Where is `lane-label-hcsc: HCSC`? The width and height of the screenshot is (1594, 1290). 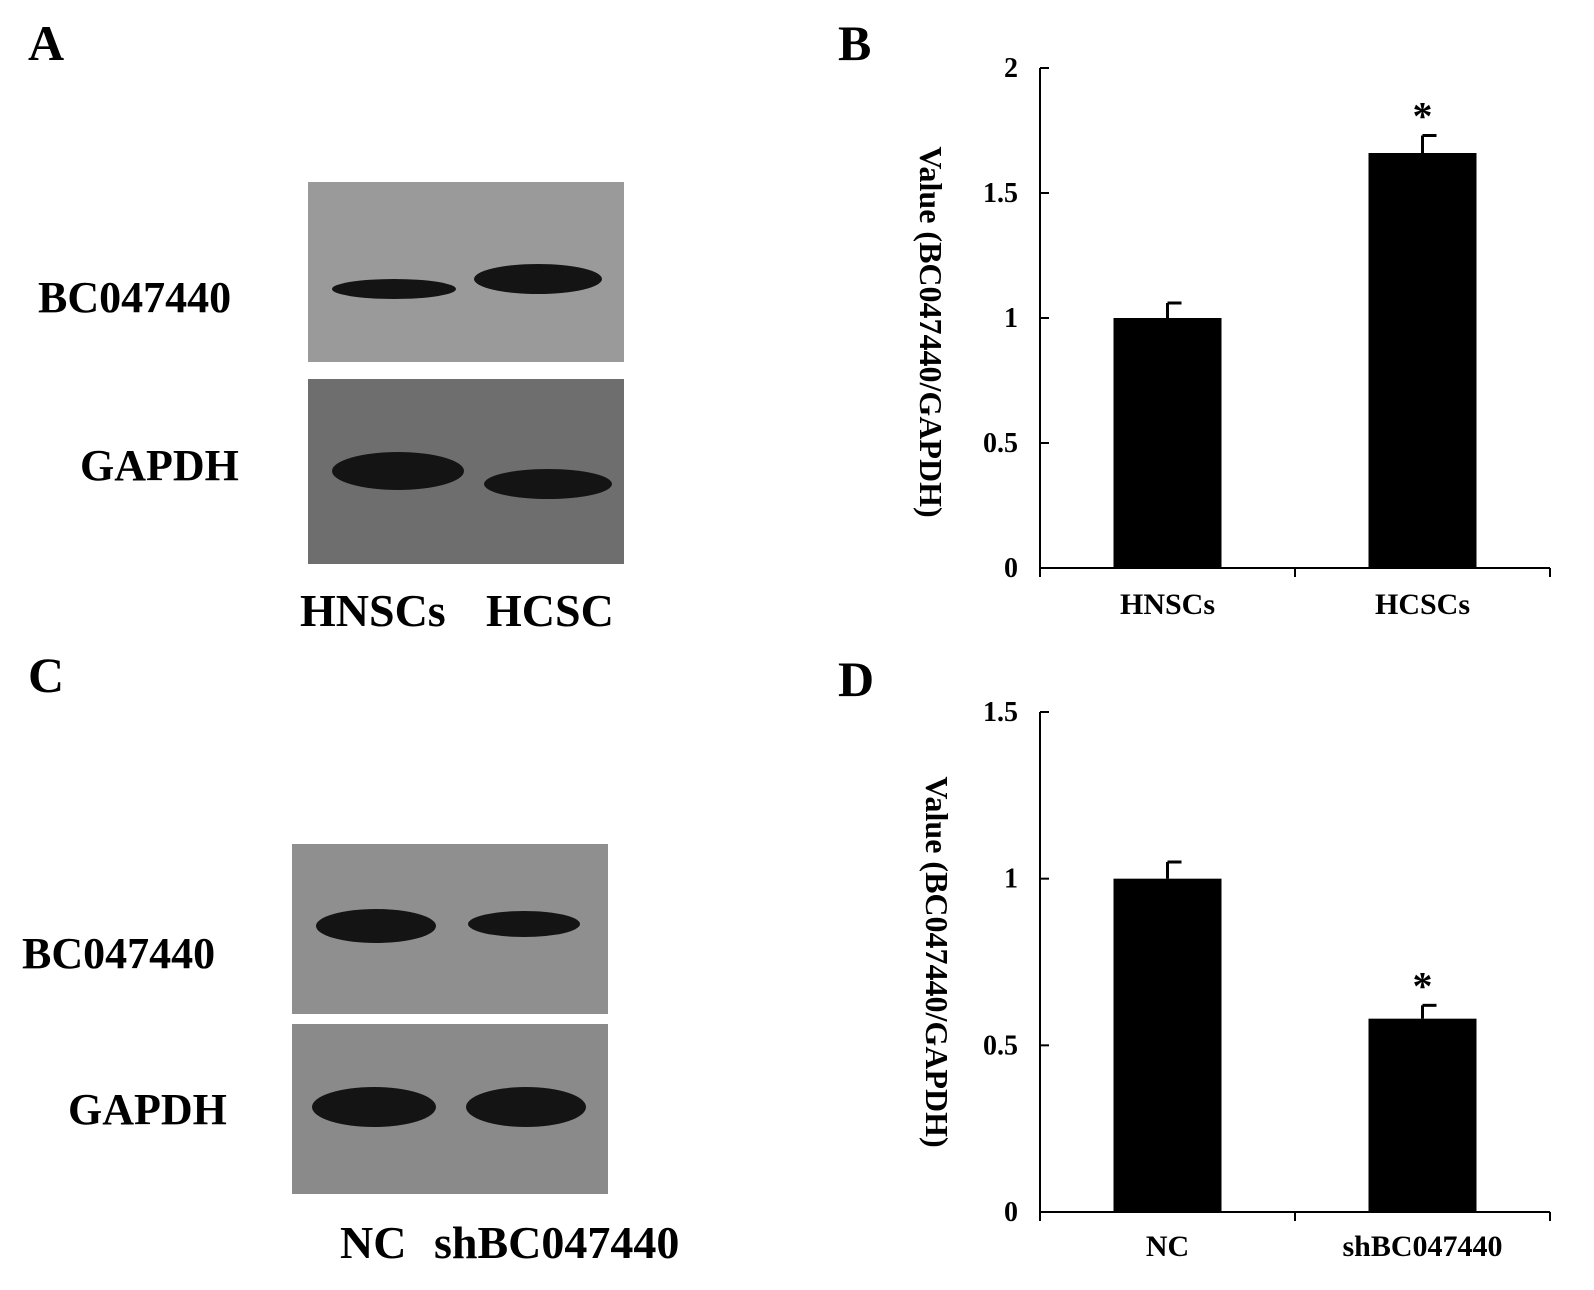 lane-label-hcsc: HCSC is located at coordinates (550, 610).